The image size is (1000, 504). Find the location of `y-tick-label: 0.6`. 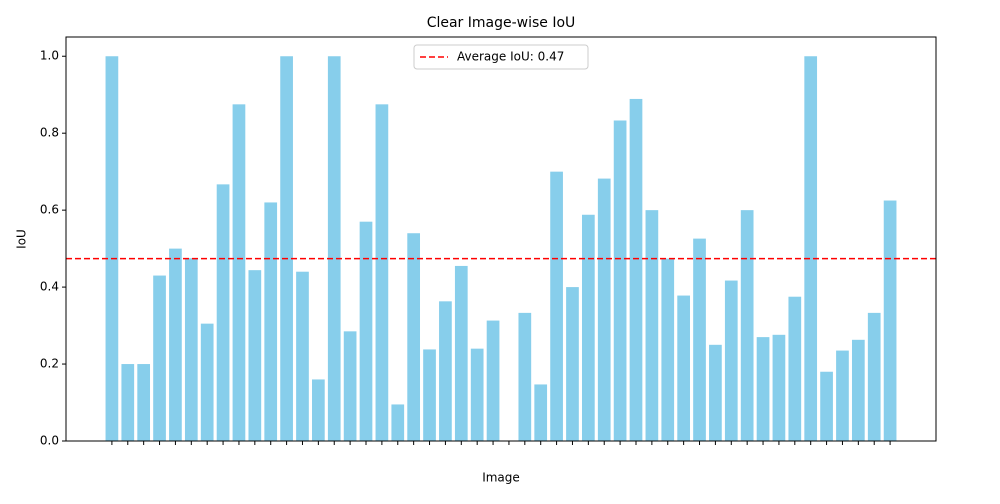

y-tick-label: 0.6 is located at coordinates (49, 210).